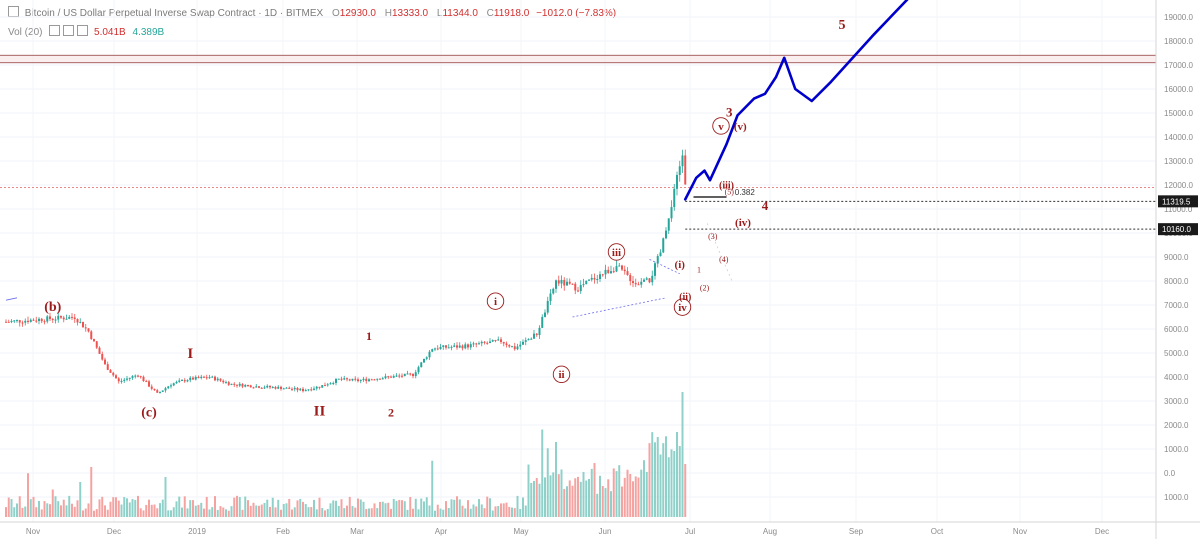 This screenshot has height=539, width=1200. What do you see at coordinates (197, 531) in the screenshot?
I see `time-tick-label: 2019` at bounding box center [197, 531].